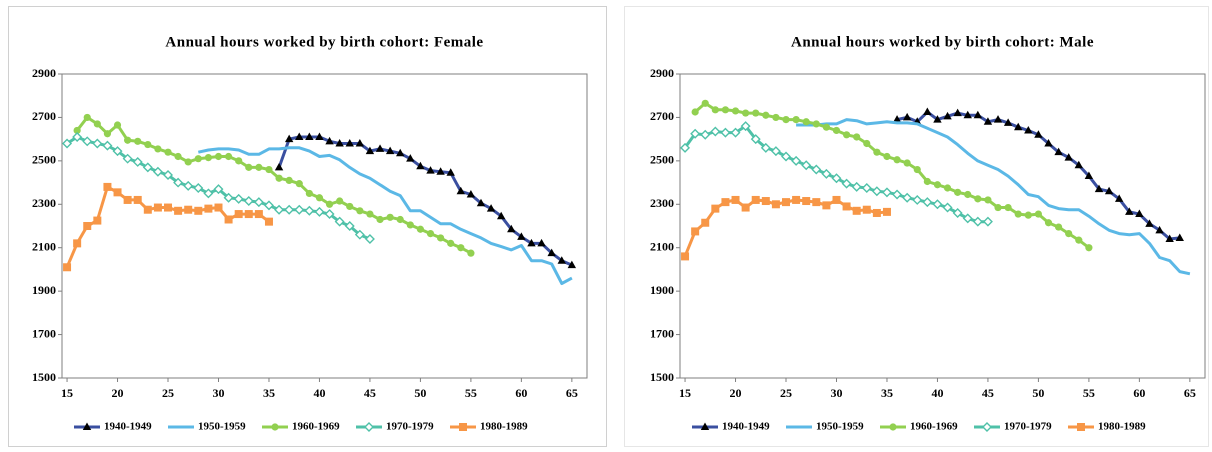  What do you see at coordinates (410, 427) in the screenshot?
I see `legend-label: 1970-1979` at bounding box center [410, 427].